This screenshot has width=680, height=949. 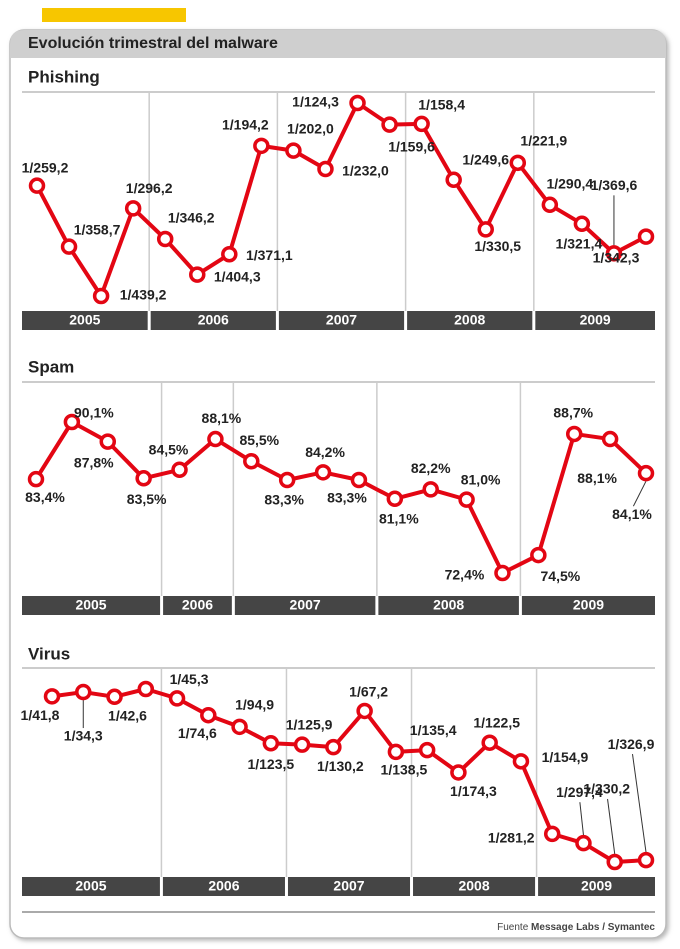 I want to click on section-title: Virus, so click(x=49, y=653).